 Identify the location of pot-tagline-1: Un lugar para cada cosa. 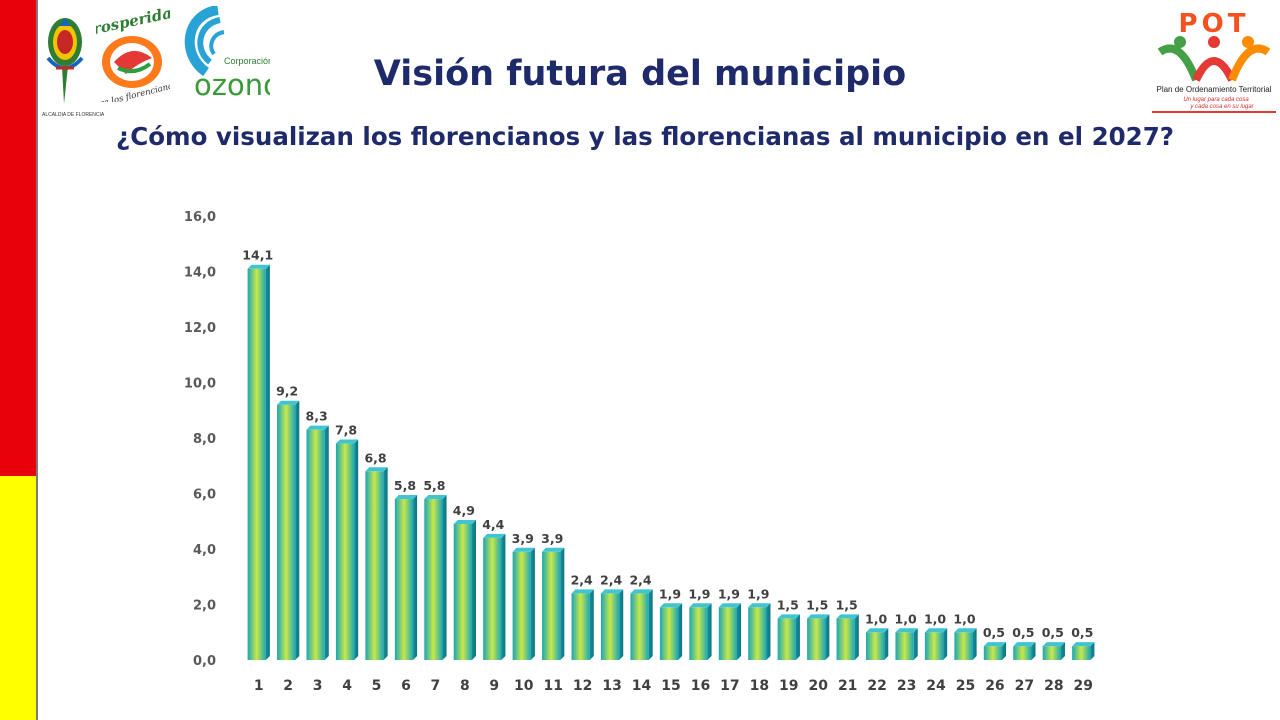
(1216, 100).